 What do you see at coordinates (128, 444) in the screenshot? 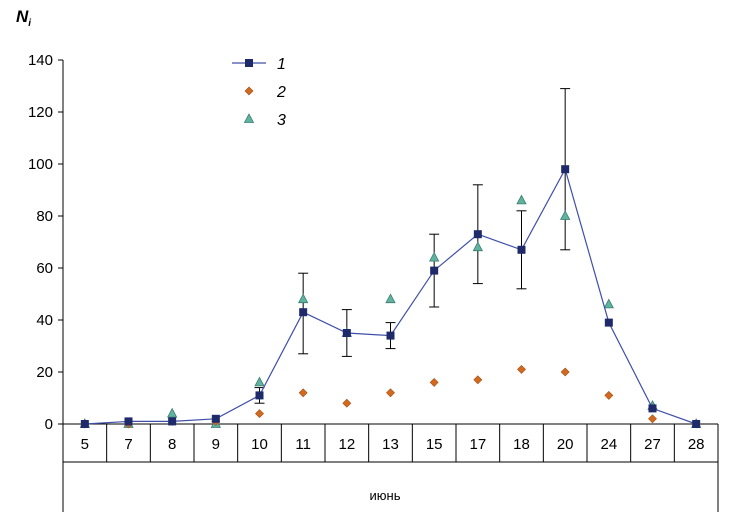
I see `x-tick-label: 7` at bounding box center [128, 444].